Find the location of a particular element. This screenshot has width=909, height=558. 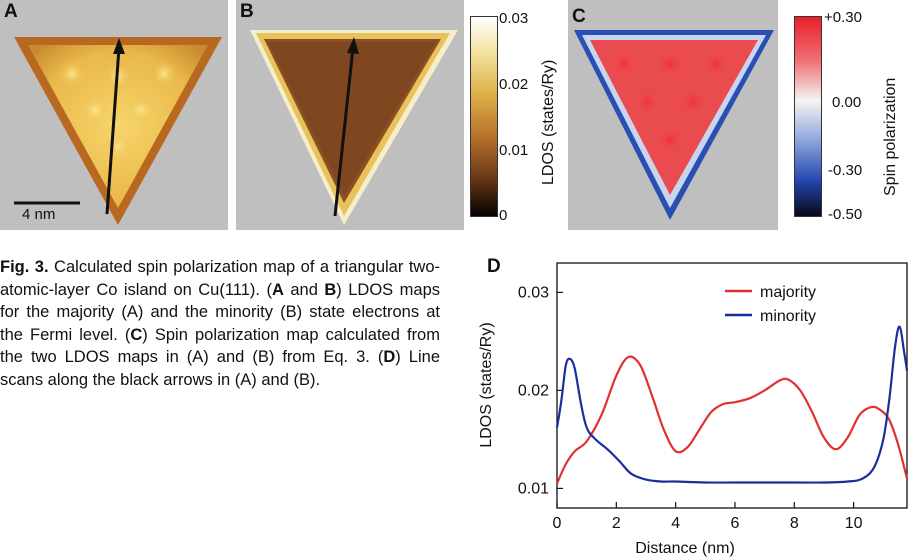

panel-d-letter: D is located at coordinates (494, 266).